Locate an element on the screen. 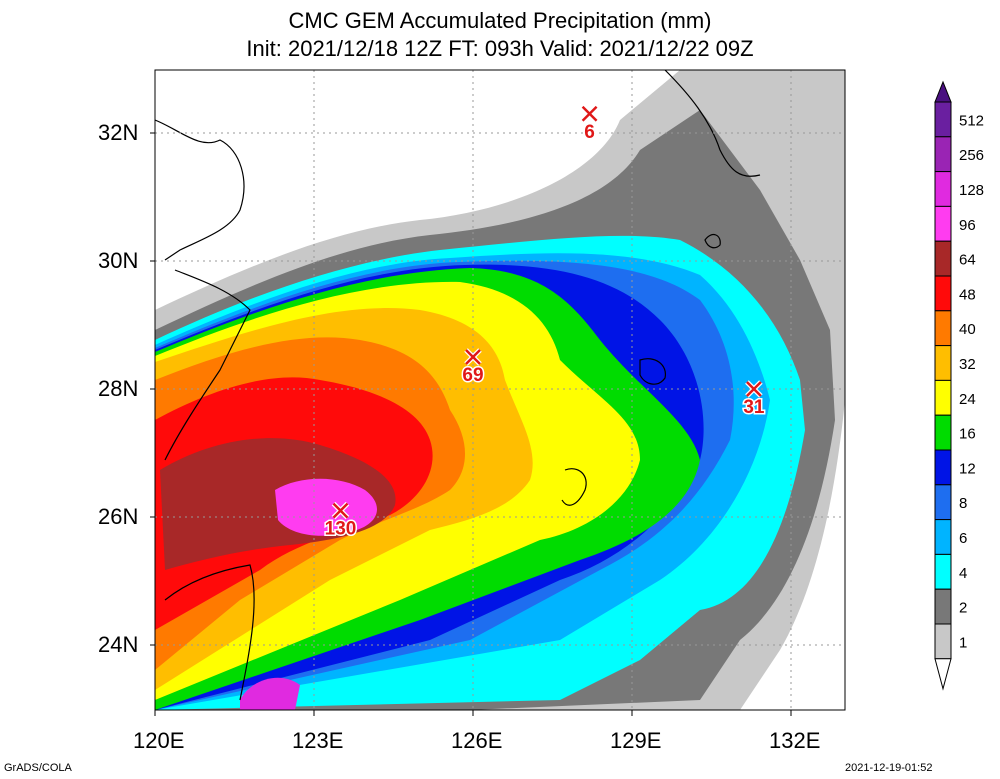 The image size is (1000, 779). marker-value: 69 is located at coordinates (472, 375).